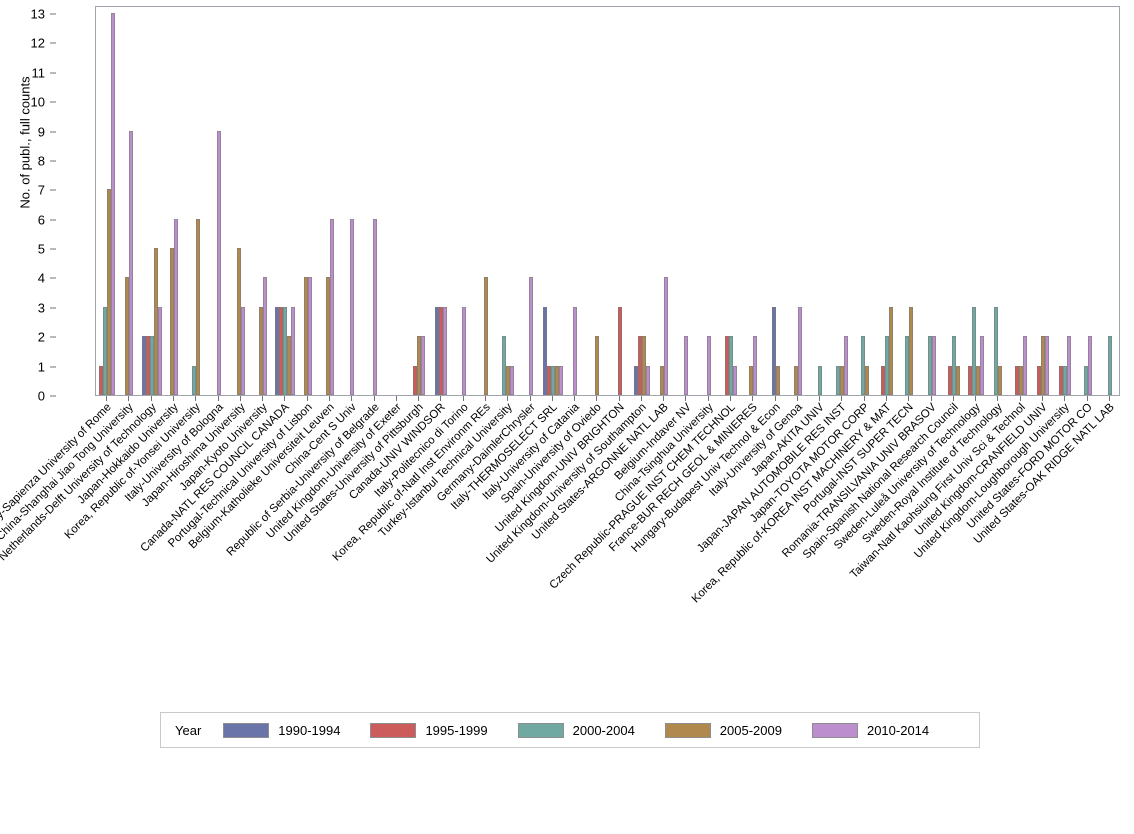 The height and width of the screenshot is (834, 1134). I want to click on y-tick-label: 4, so click(41, 278).